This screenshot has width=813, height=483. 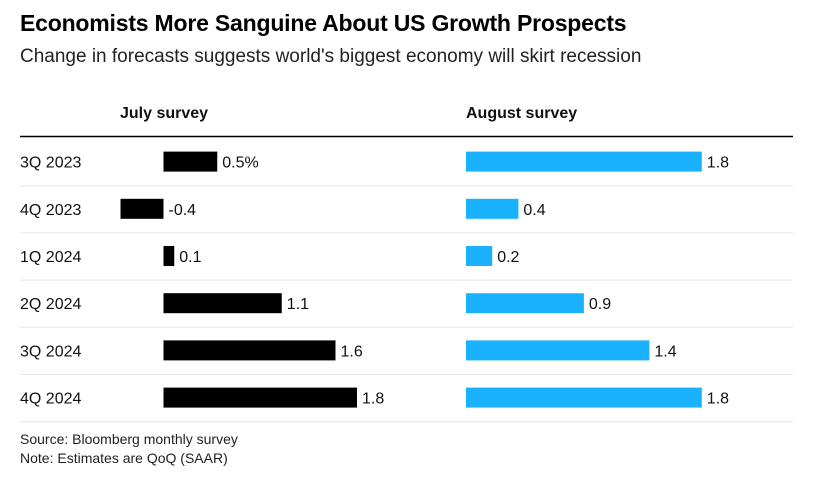 What do you see at coordinates (534, 210) in the screenshot?
I see `data-label-august: 0.4` at bounding box center [534, 210].